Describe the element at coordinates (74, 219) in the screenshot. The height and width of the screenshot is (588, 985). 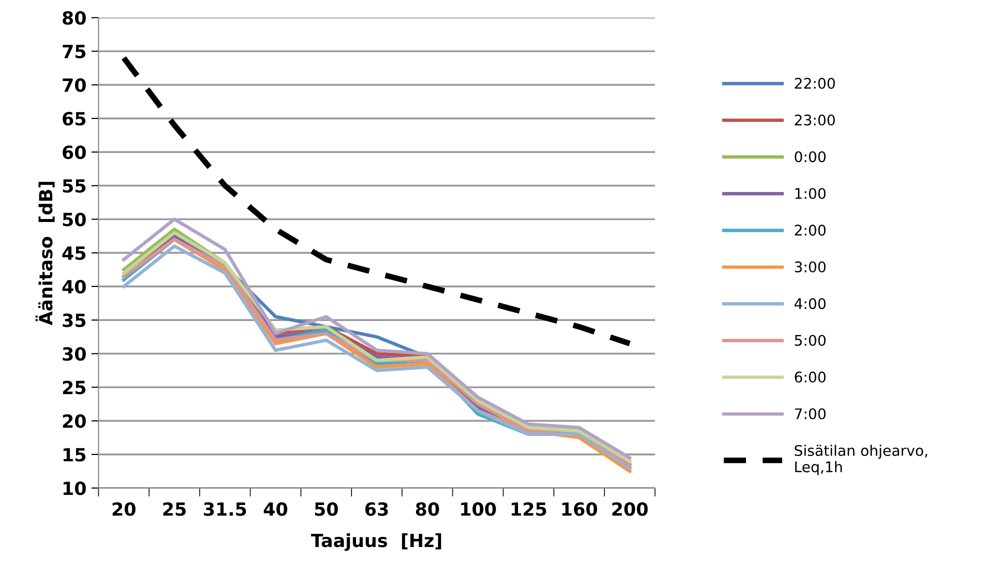
I see `y-tick-label: 50` at that location.